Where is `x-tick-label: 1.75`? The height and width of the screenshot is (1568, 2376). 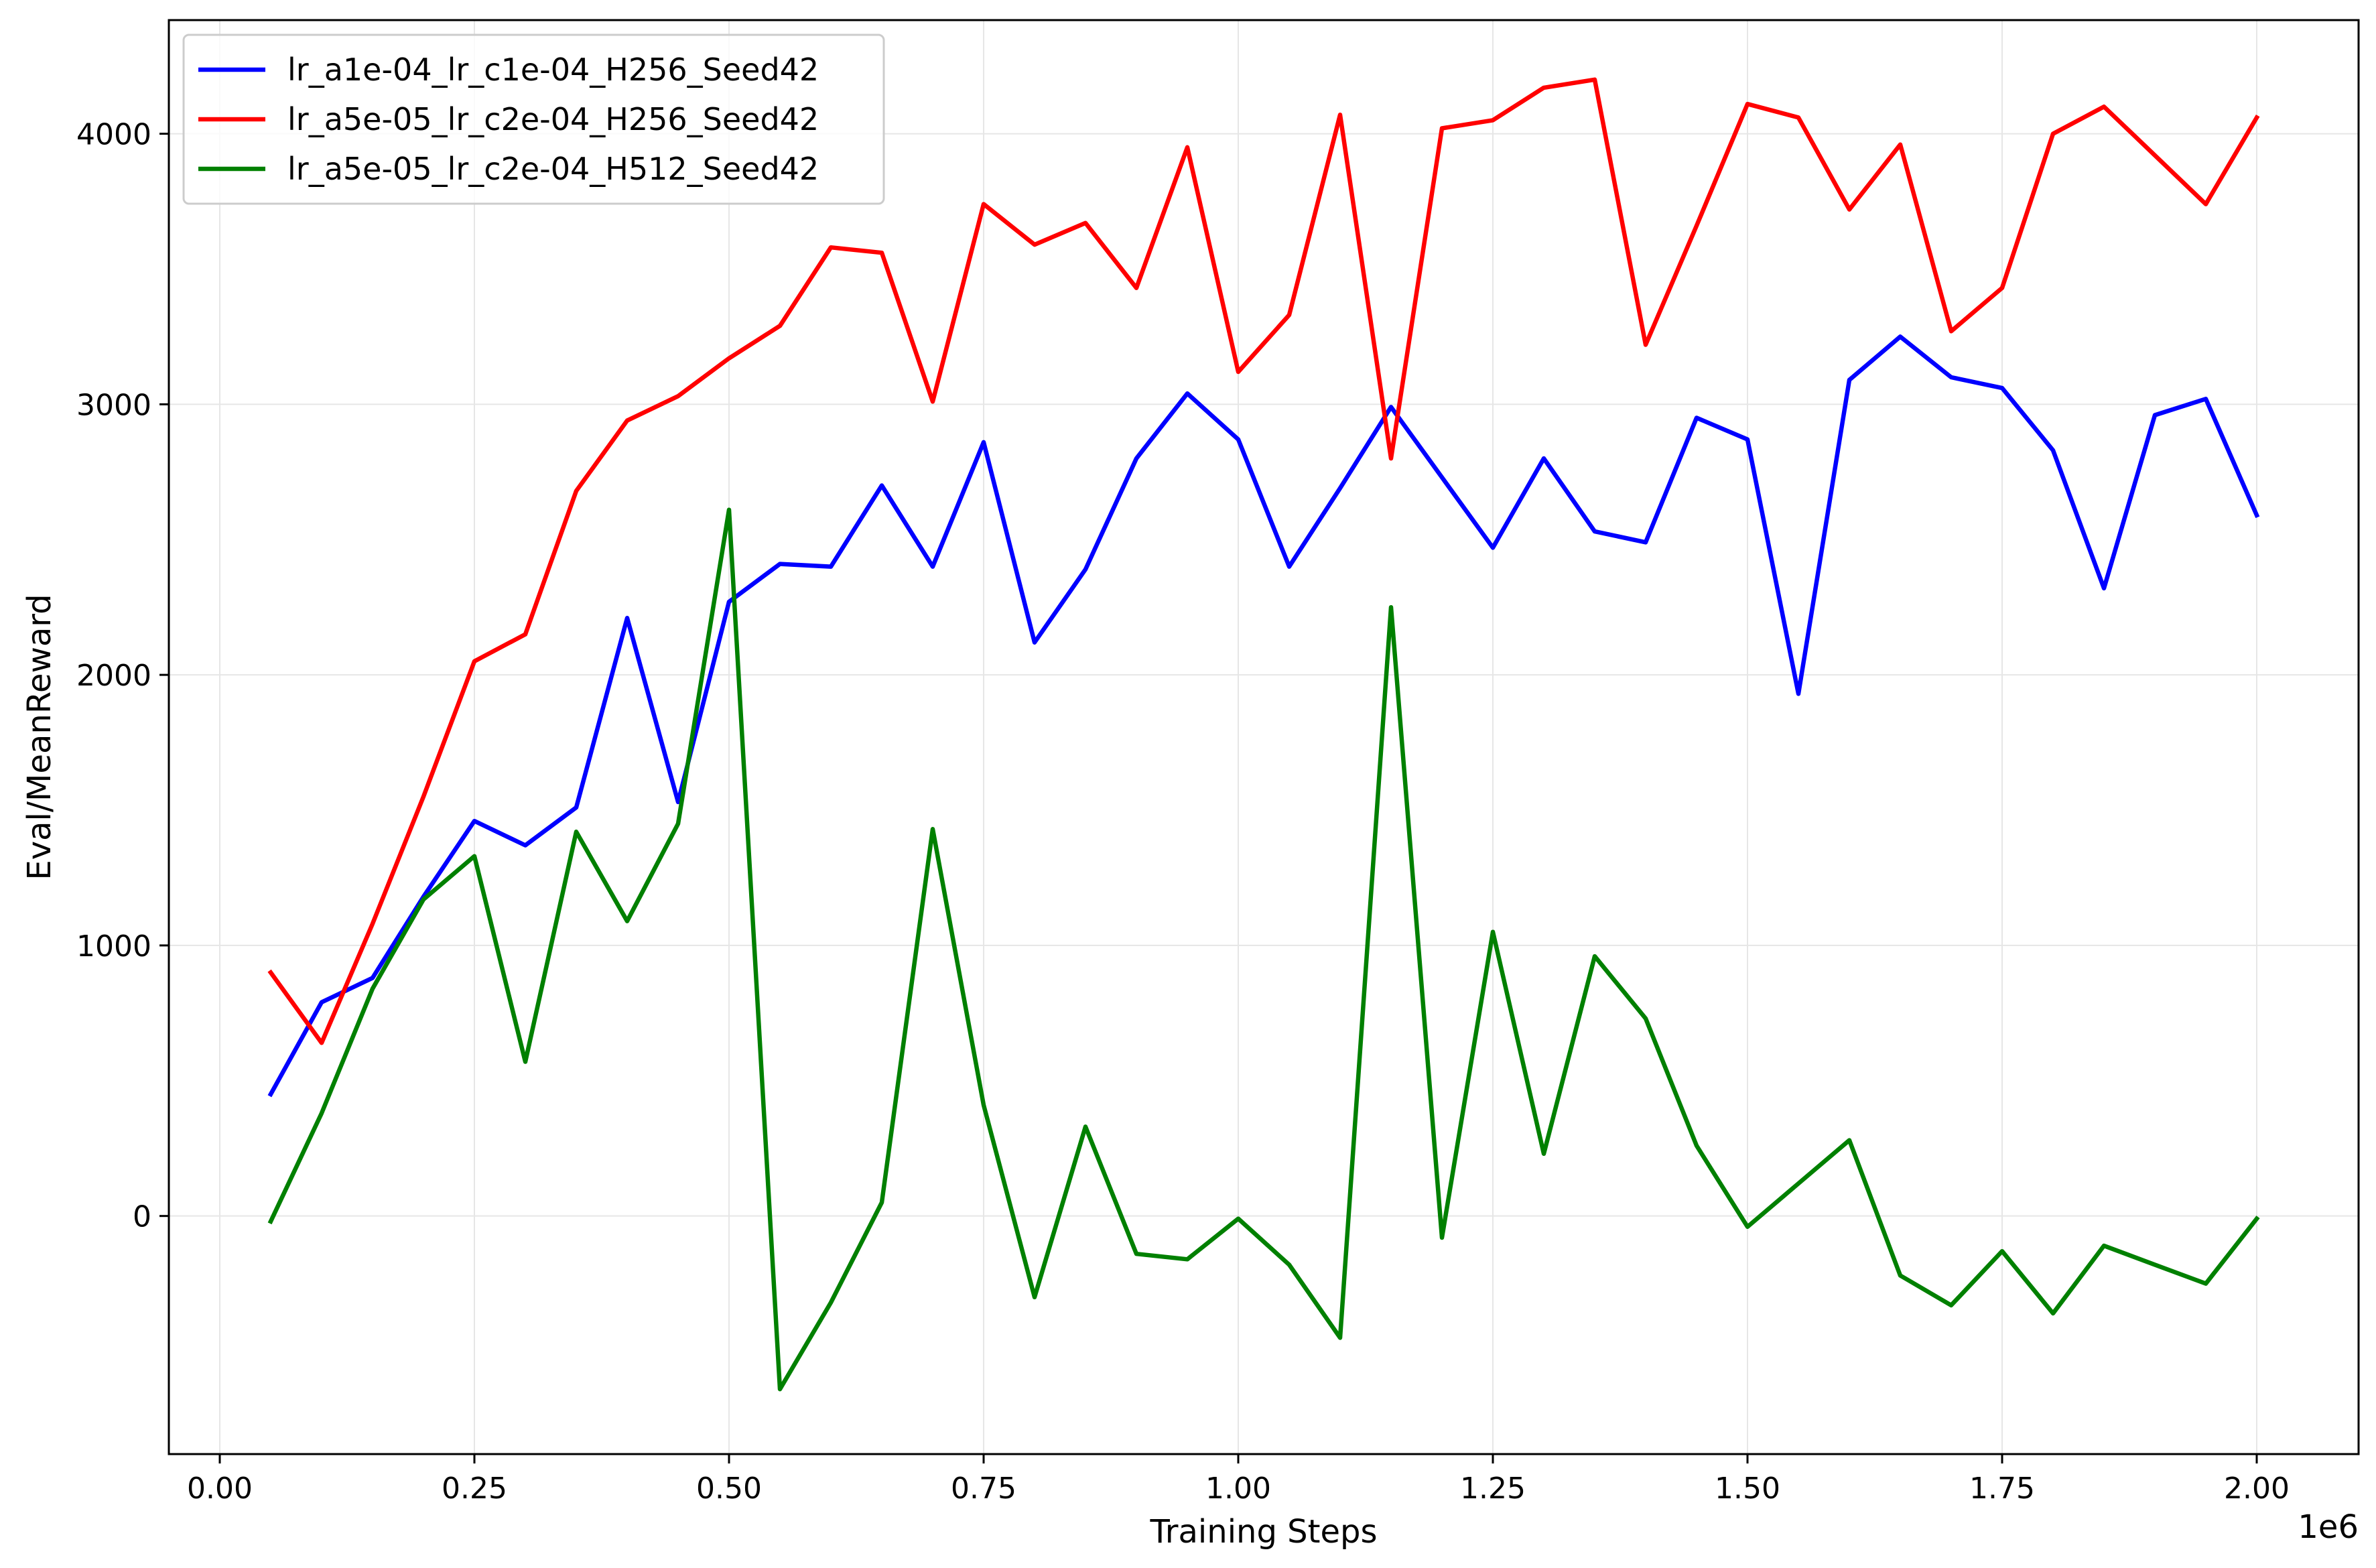 x-tick-label: 1.75 is located at coordinates (2002, 1489).